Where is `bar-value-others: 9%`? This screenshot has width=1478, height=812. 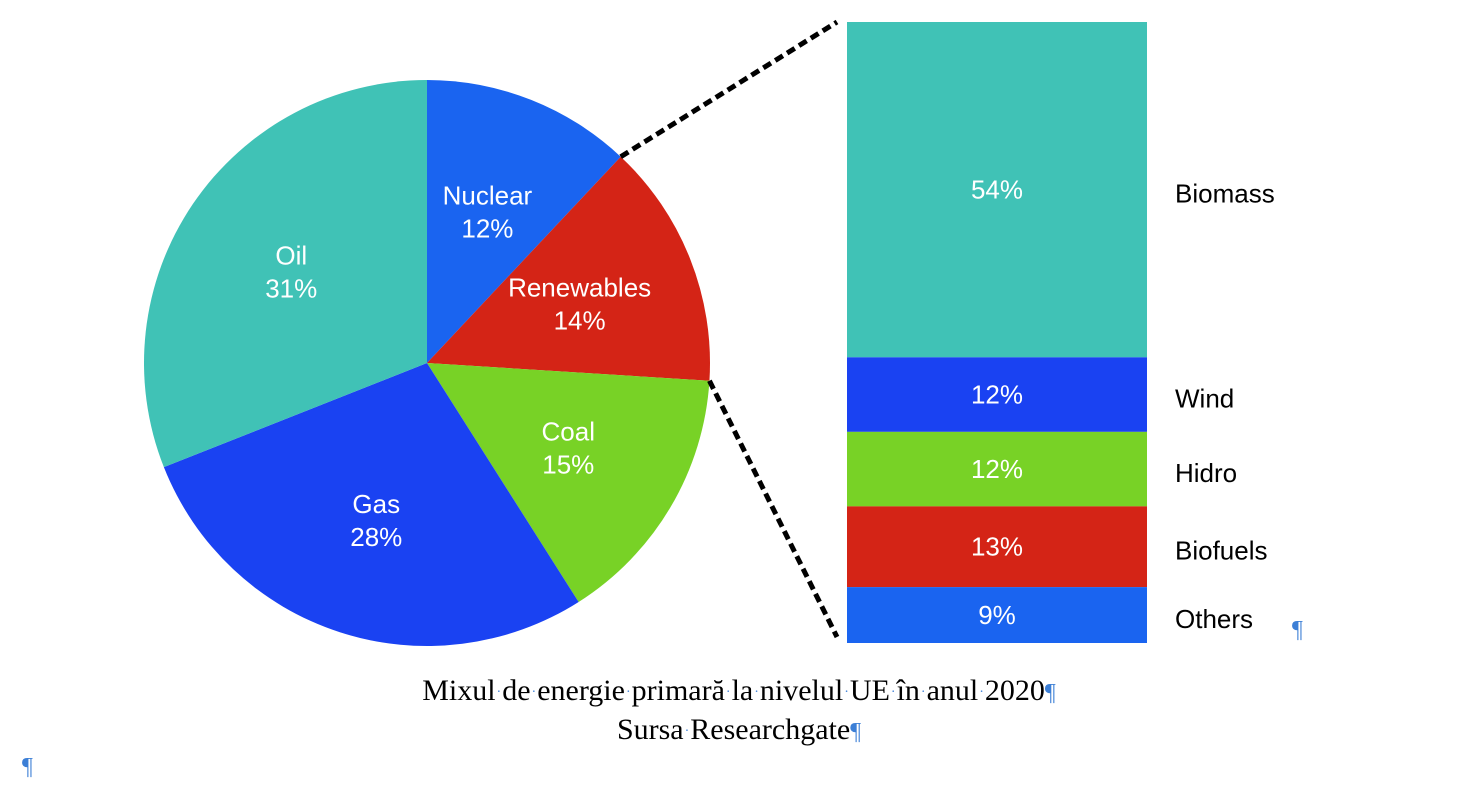
bar-value-others: 9% is located at coordinates (997, 615).